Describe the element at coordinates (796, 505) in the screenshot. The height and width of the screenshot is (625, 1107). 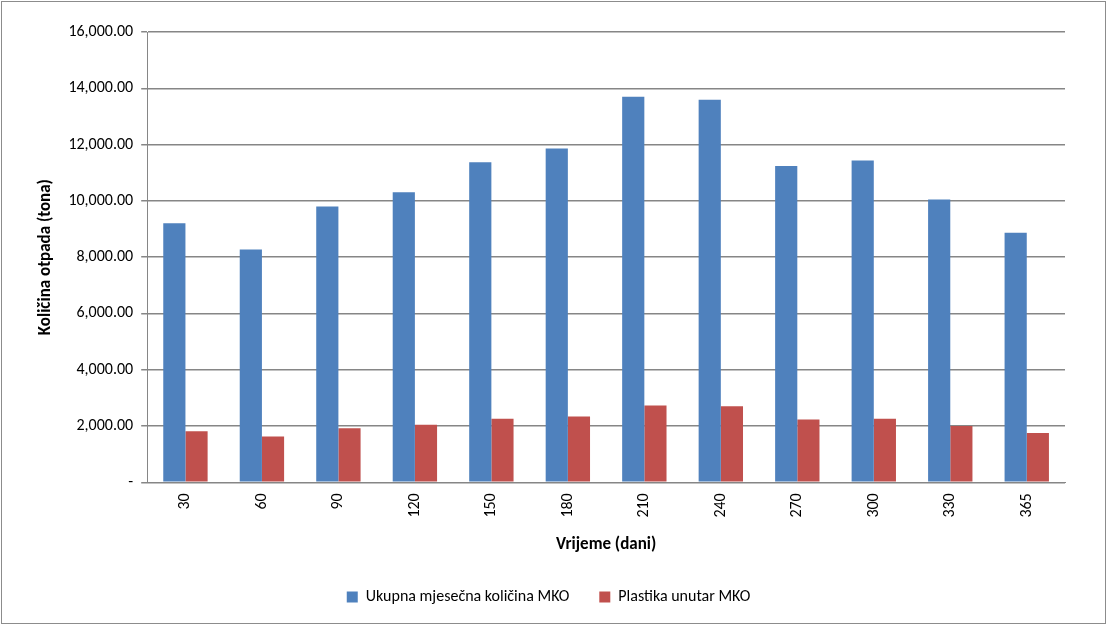
I see `x-tick-label: 270` at that location.